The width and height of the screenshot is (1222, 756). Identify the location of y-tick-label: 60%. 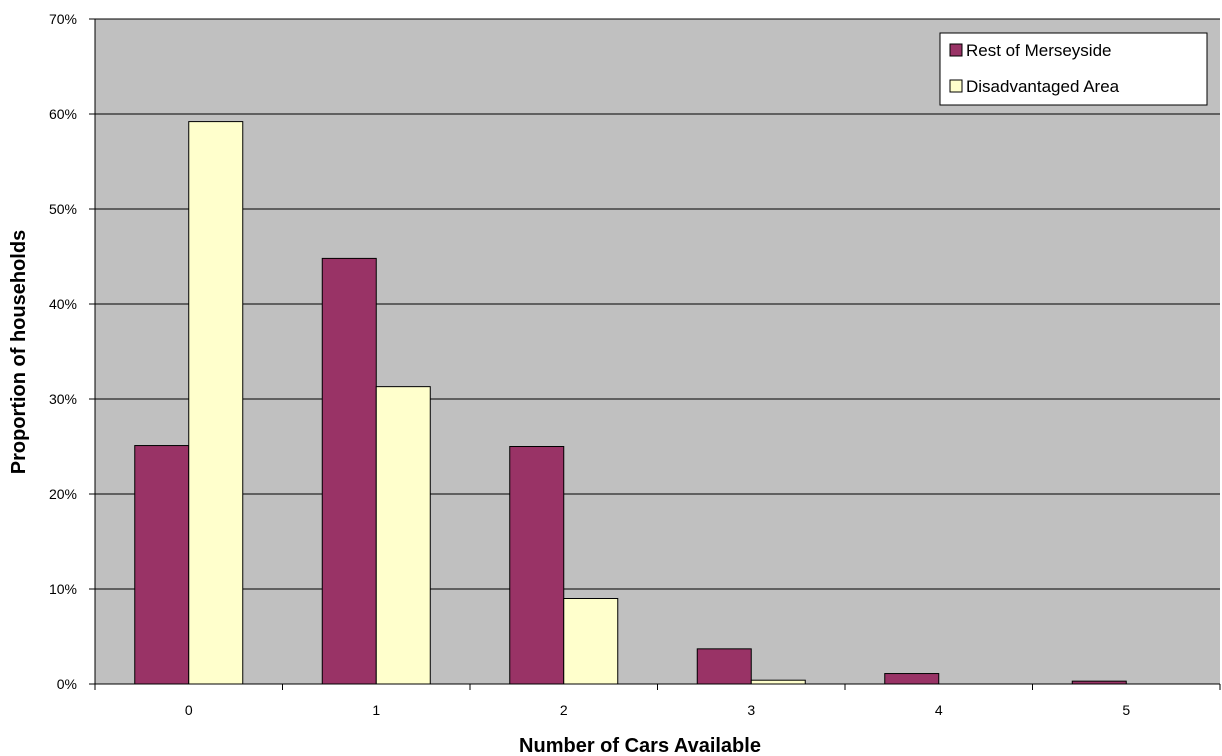
(63, 114).